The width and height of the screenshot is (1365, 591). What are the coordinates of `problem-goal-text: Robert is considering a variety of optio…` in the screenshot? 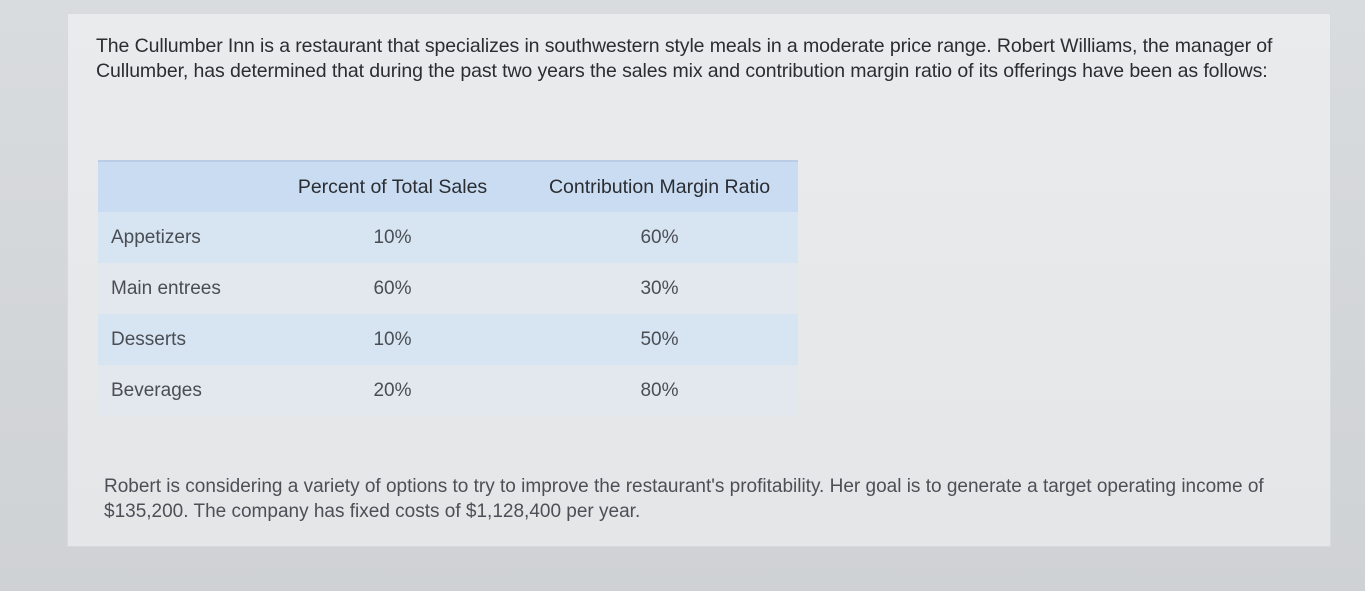 It's located at (684, 499).